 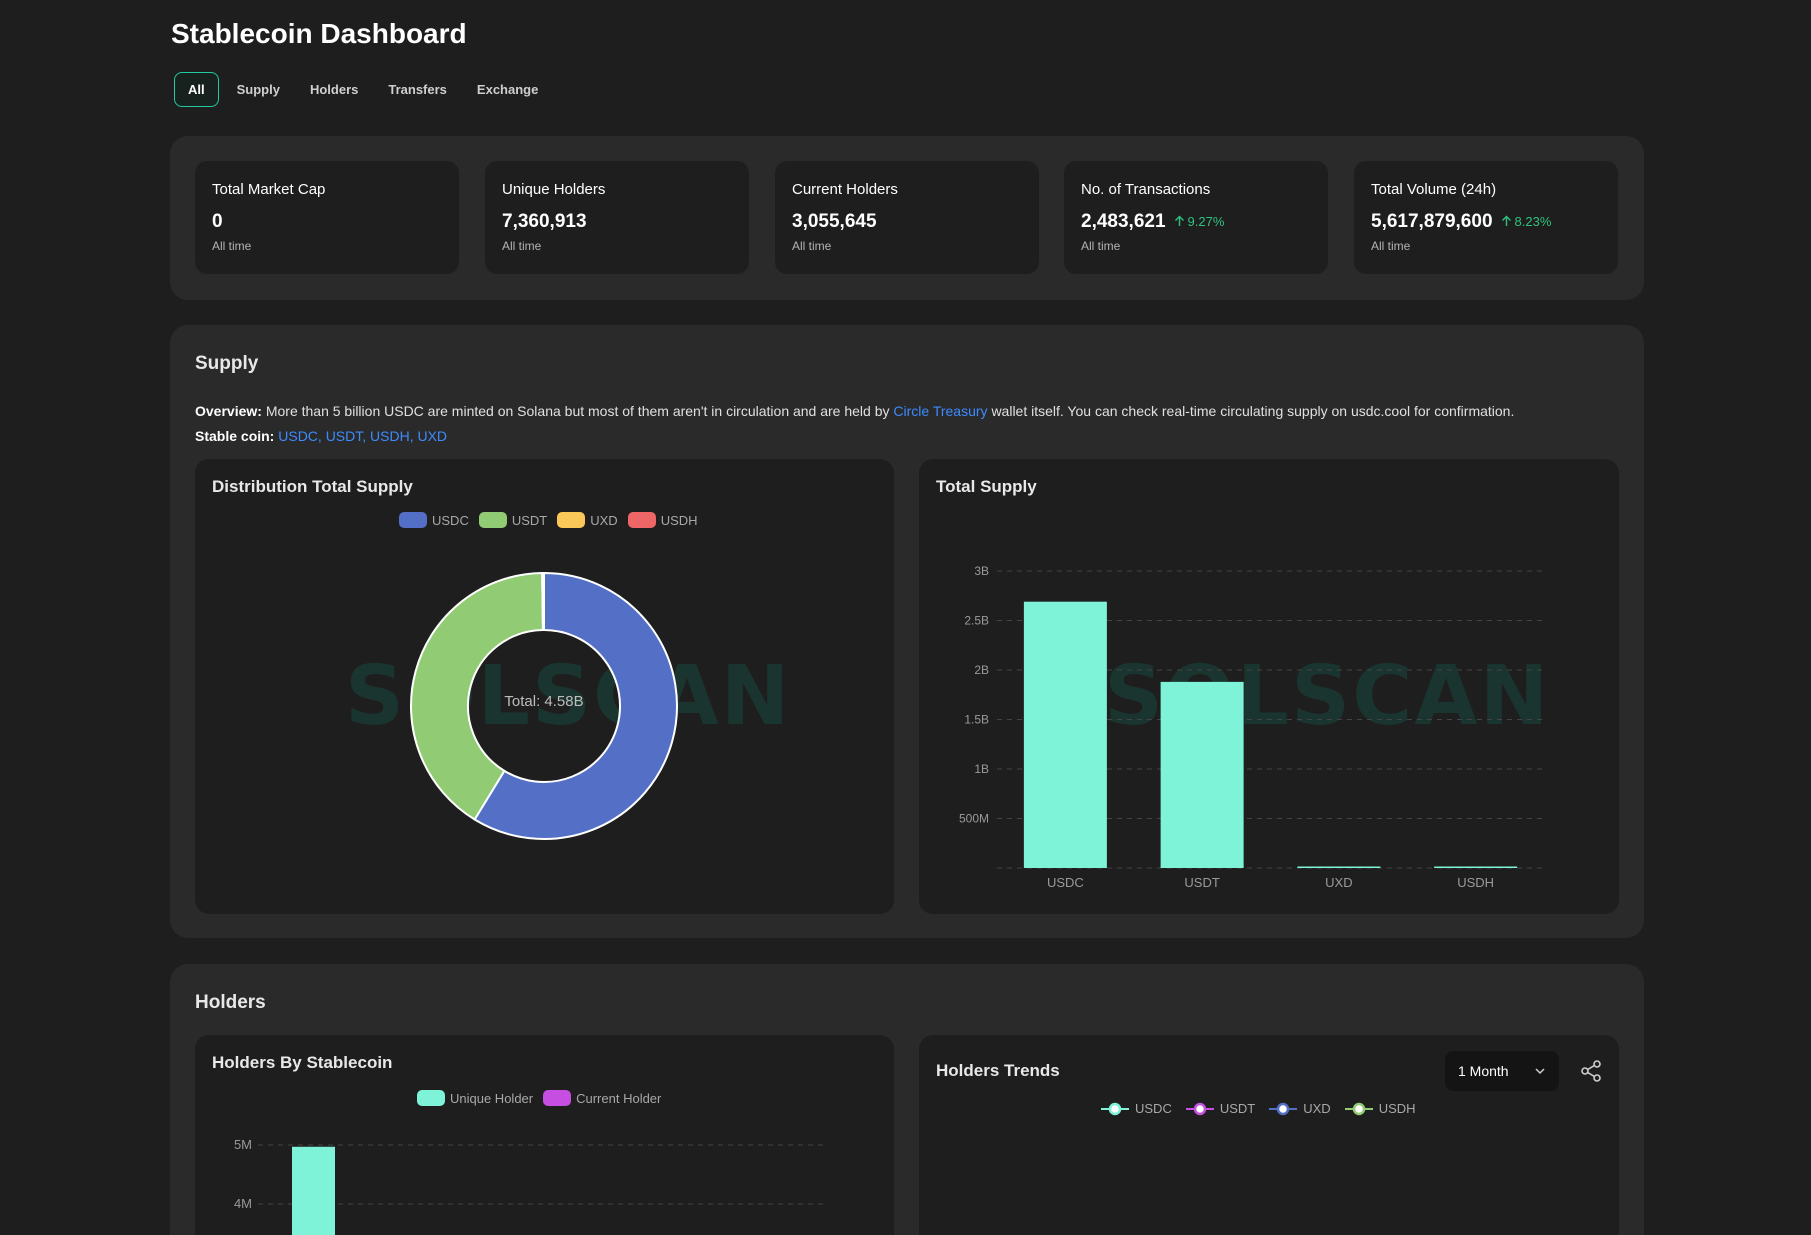 What do you see at coordinates (417, 89) in the screenshot?
I see `tab-transfers: Transfers` at bounding box center [417, 89].